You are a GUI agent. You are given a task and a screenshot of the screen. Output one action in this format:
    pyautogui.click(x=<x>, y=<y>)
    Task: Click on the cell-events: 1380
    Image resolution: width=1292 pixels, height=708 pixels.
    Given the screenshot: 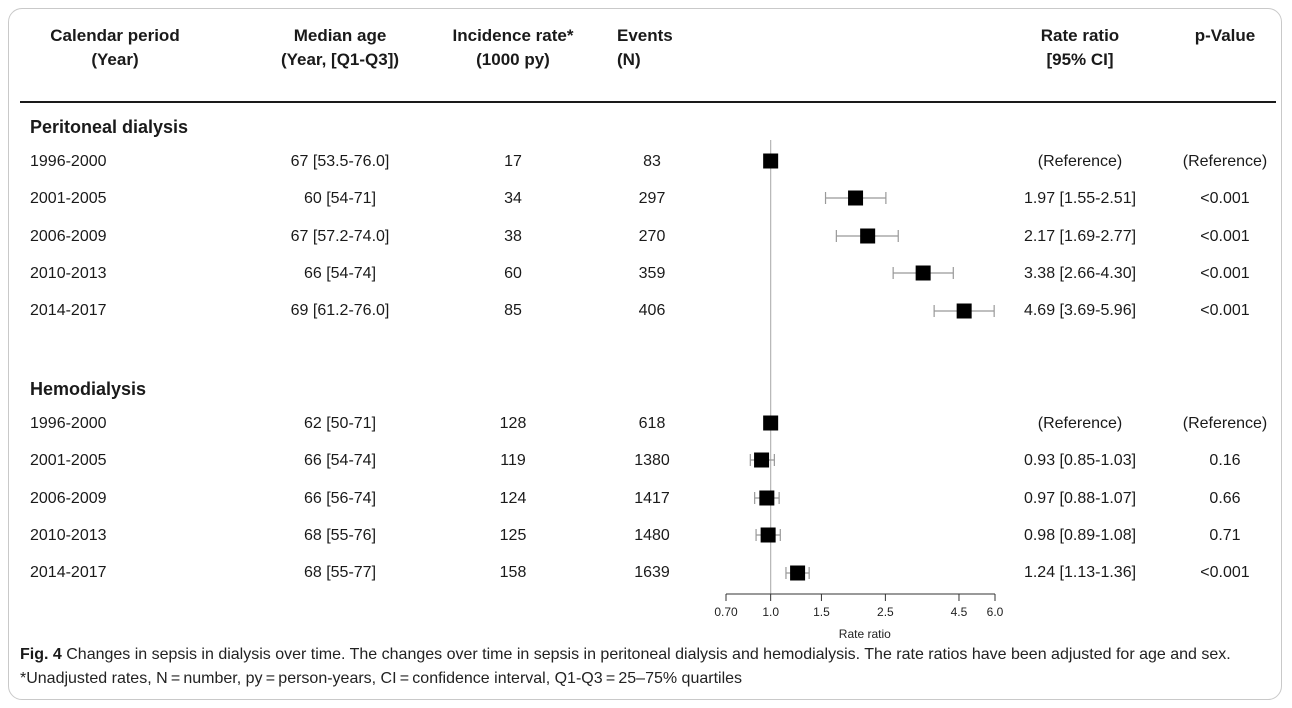 What is the action you would take?
    pyautogui.click(x=652, y=460)
    